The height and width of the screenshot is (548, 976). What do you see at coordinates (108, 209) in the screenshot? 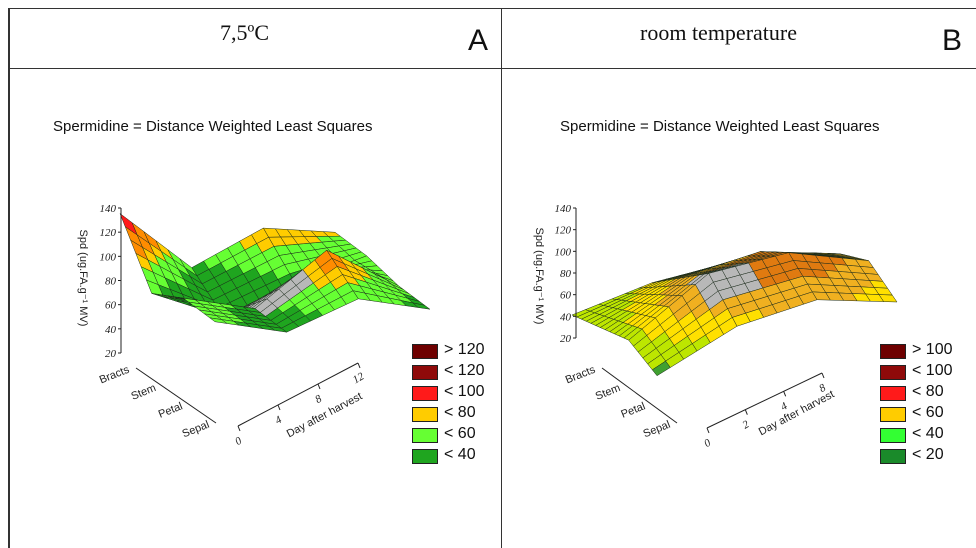
I see `panel-a-z-tick-label: 140` at bounding box center [108, 209].